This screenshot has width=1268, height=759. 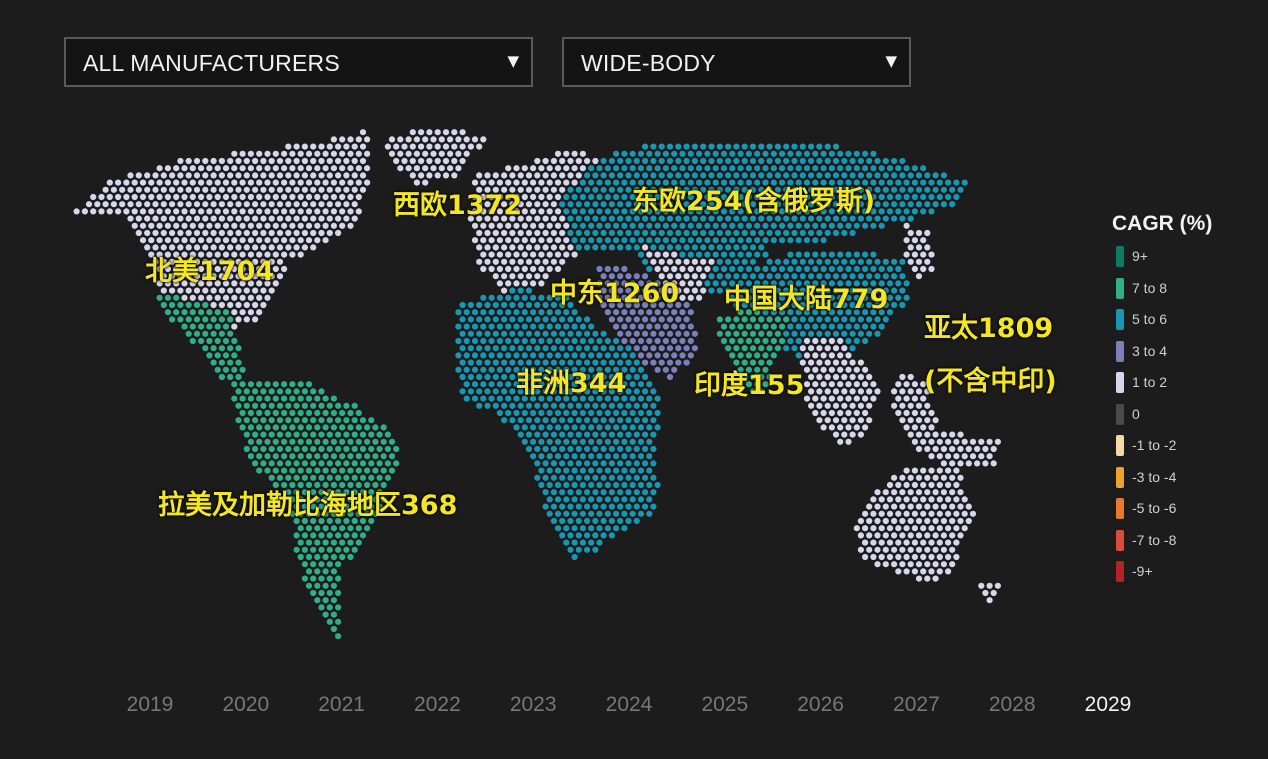 What do you see at coordinates (150, 704) in the screenshot?
I see `timeline-year: 2019` at bounding box center [150, 704].